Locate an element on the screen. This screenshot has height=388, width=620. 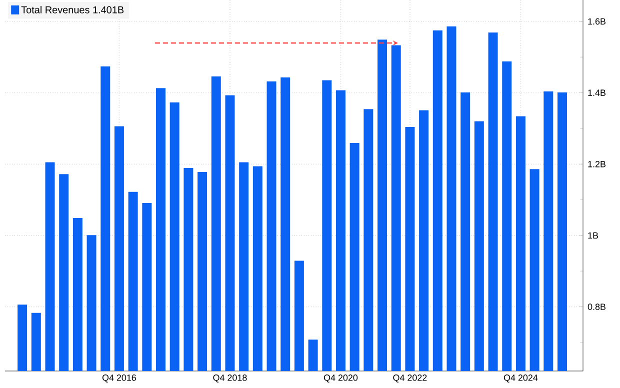
x-tick-label: Q4 2016 is located at coordinates (119, 378).